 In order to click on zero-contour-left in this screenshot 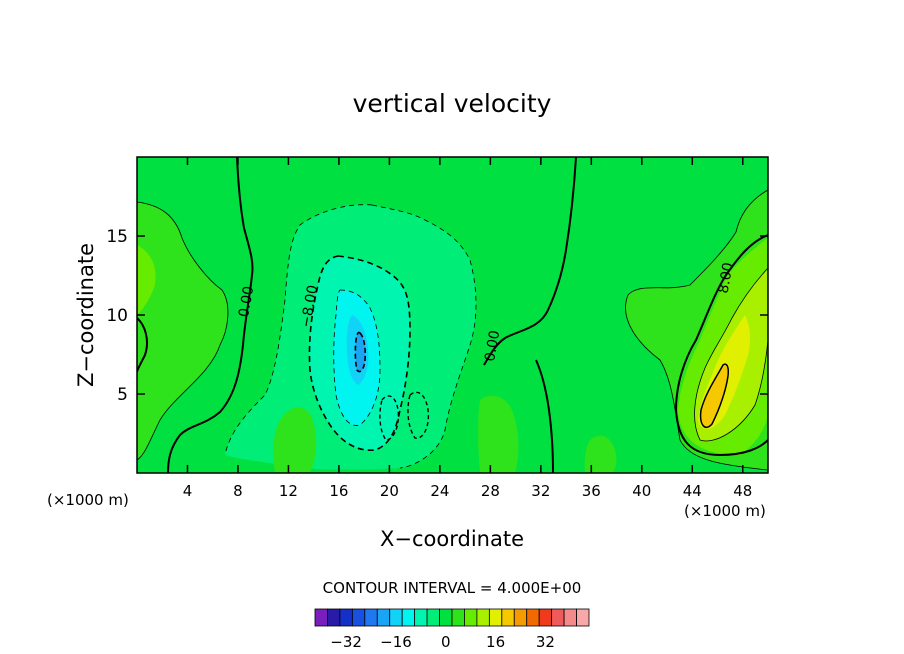, I will do `click(210, 315)`.